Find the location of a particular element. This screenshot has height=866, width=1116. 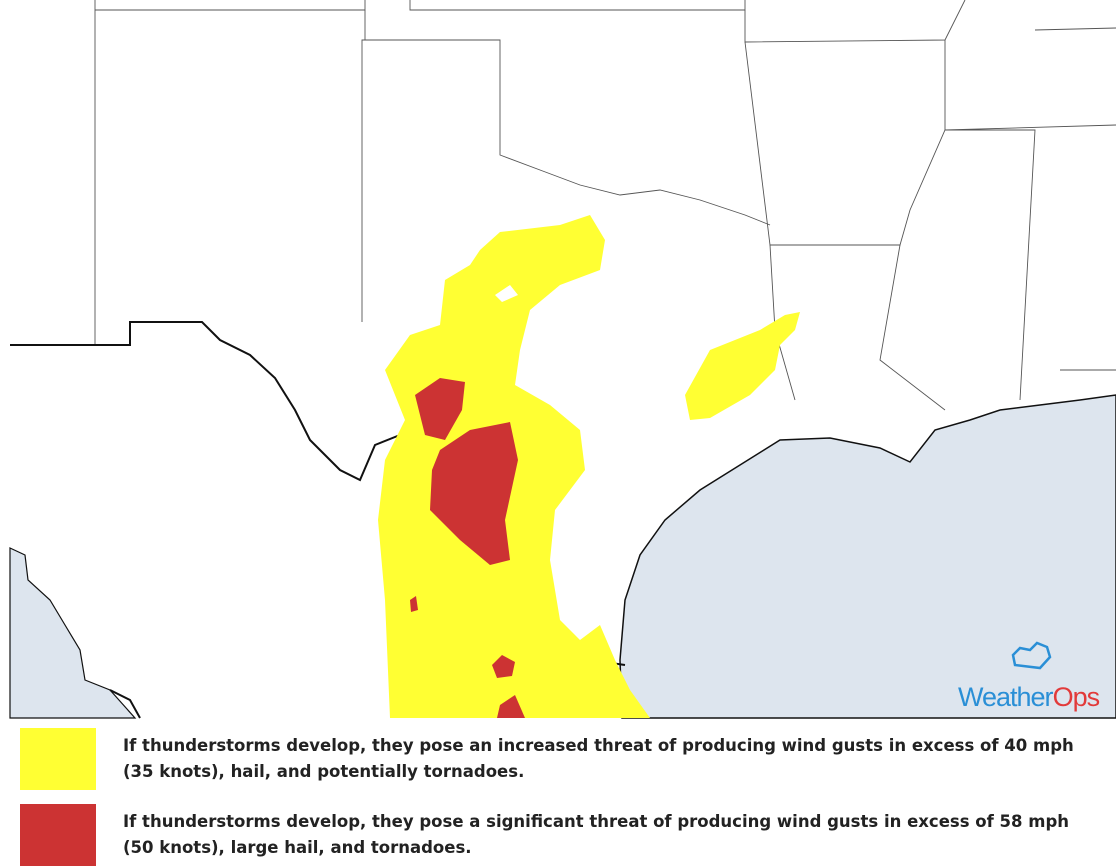

logo: WeatherOps is located at coordinates (1029, 676).